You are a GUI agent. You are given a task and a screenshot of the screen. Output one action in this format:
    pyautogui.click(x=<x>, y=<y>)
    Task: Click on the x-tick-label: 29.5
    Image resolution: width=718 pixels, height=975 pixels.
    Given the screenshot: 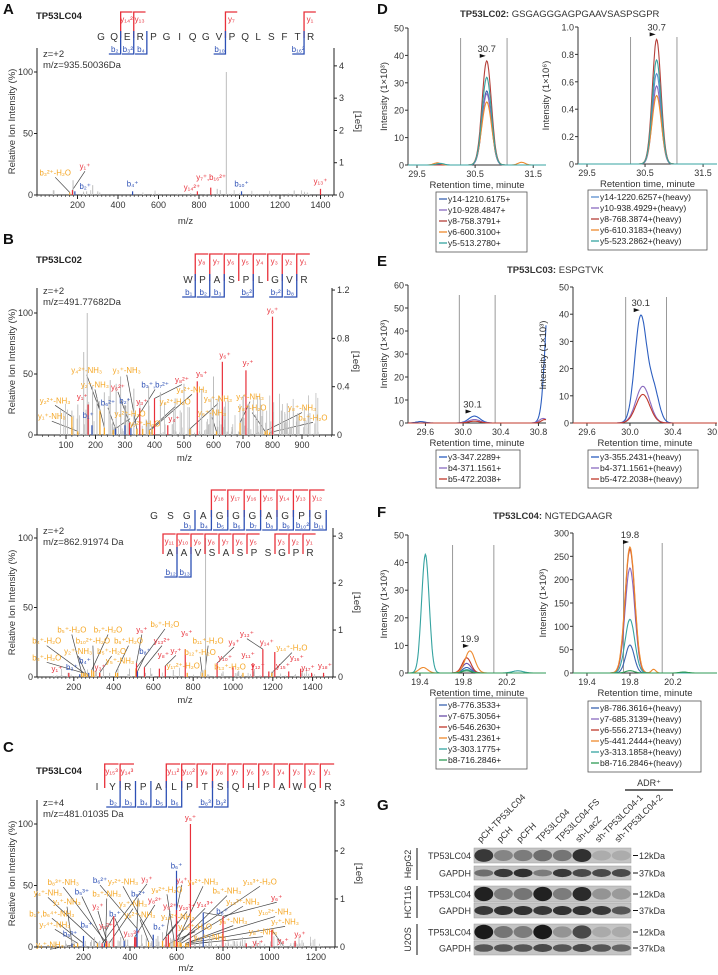 What is the action you would take?
    pyautogui.click(x=587, y=173)
    